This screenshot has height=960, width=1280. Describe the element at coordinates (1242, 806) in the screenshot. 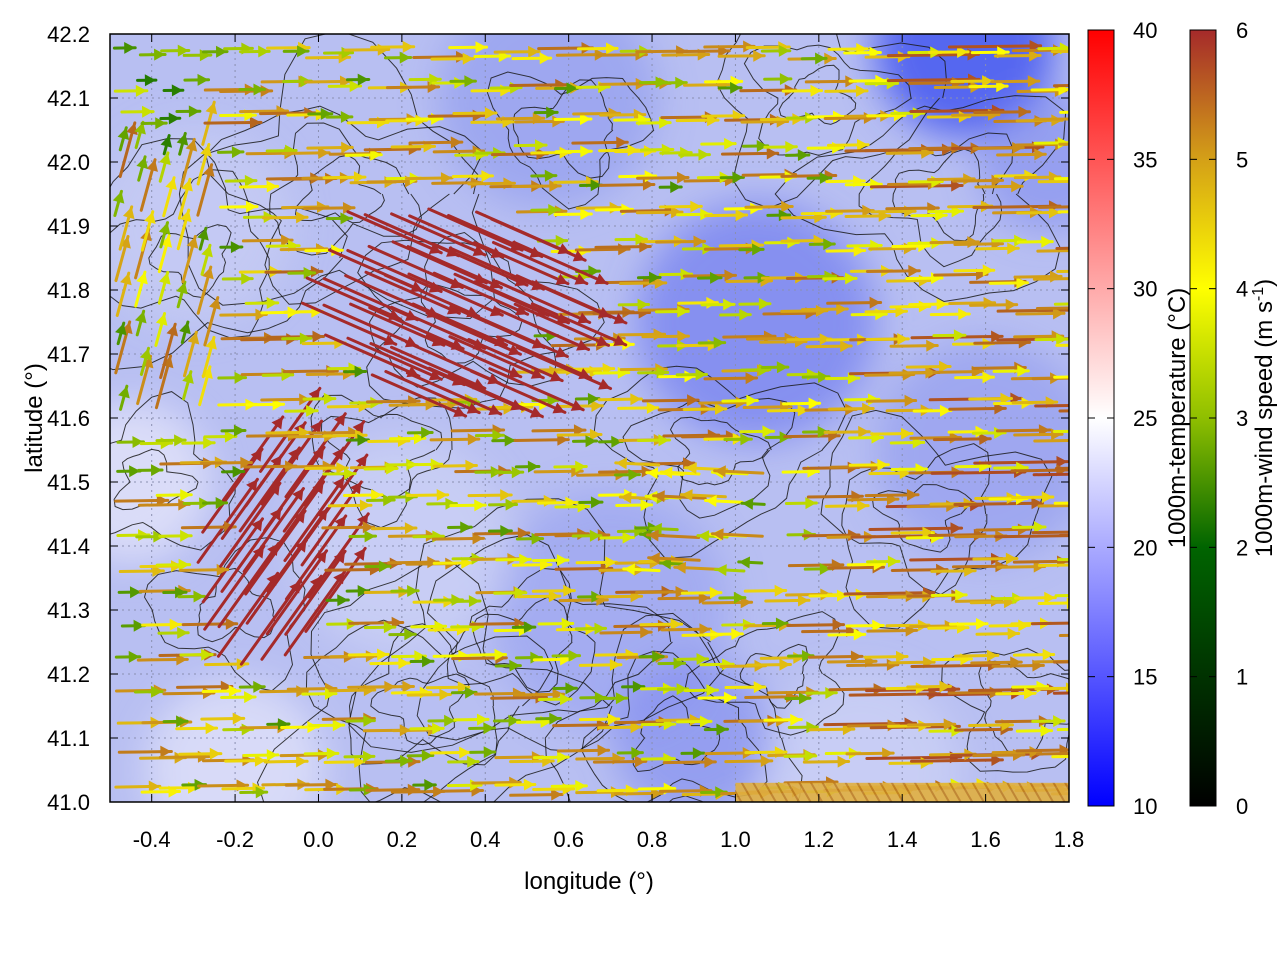

I see `colorbar-tick-label: 0` at that location.